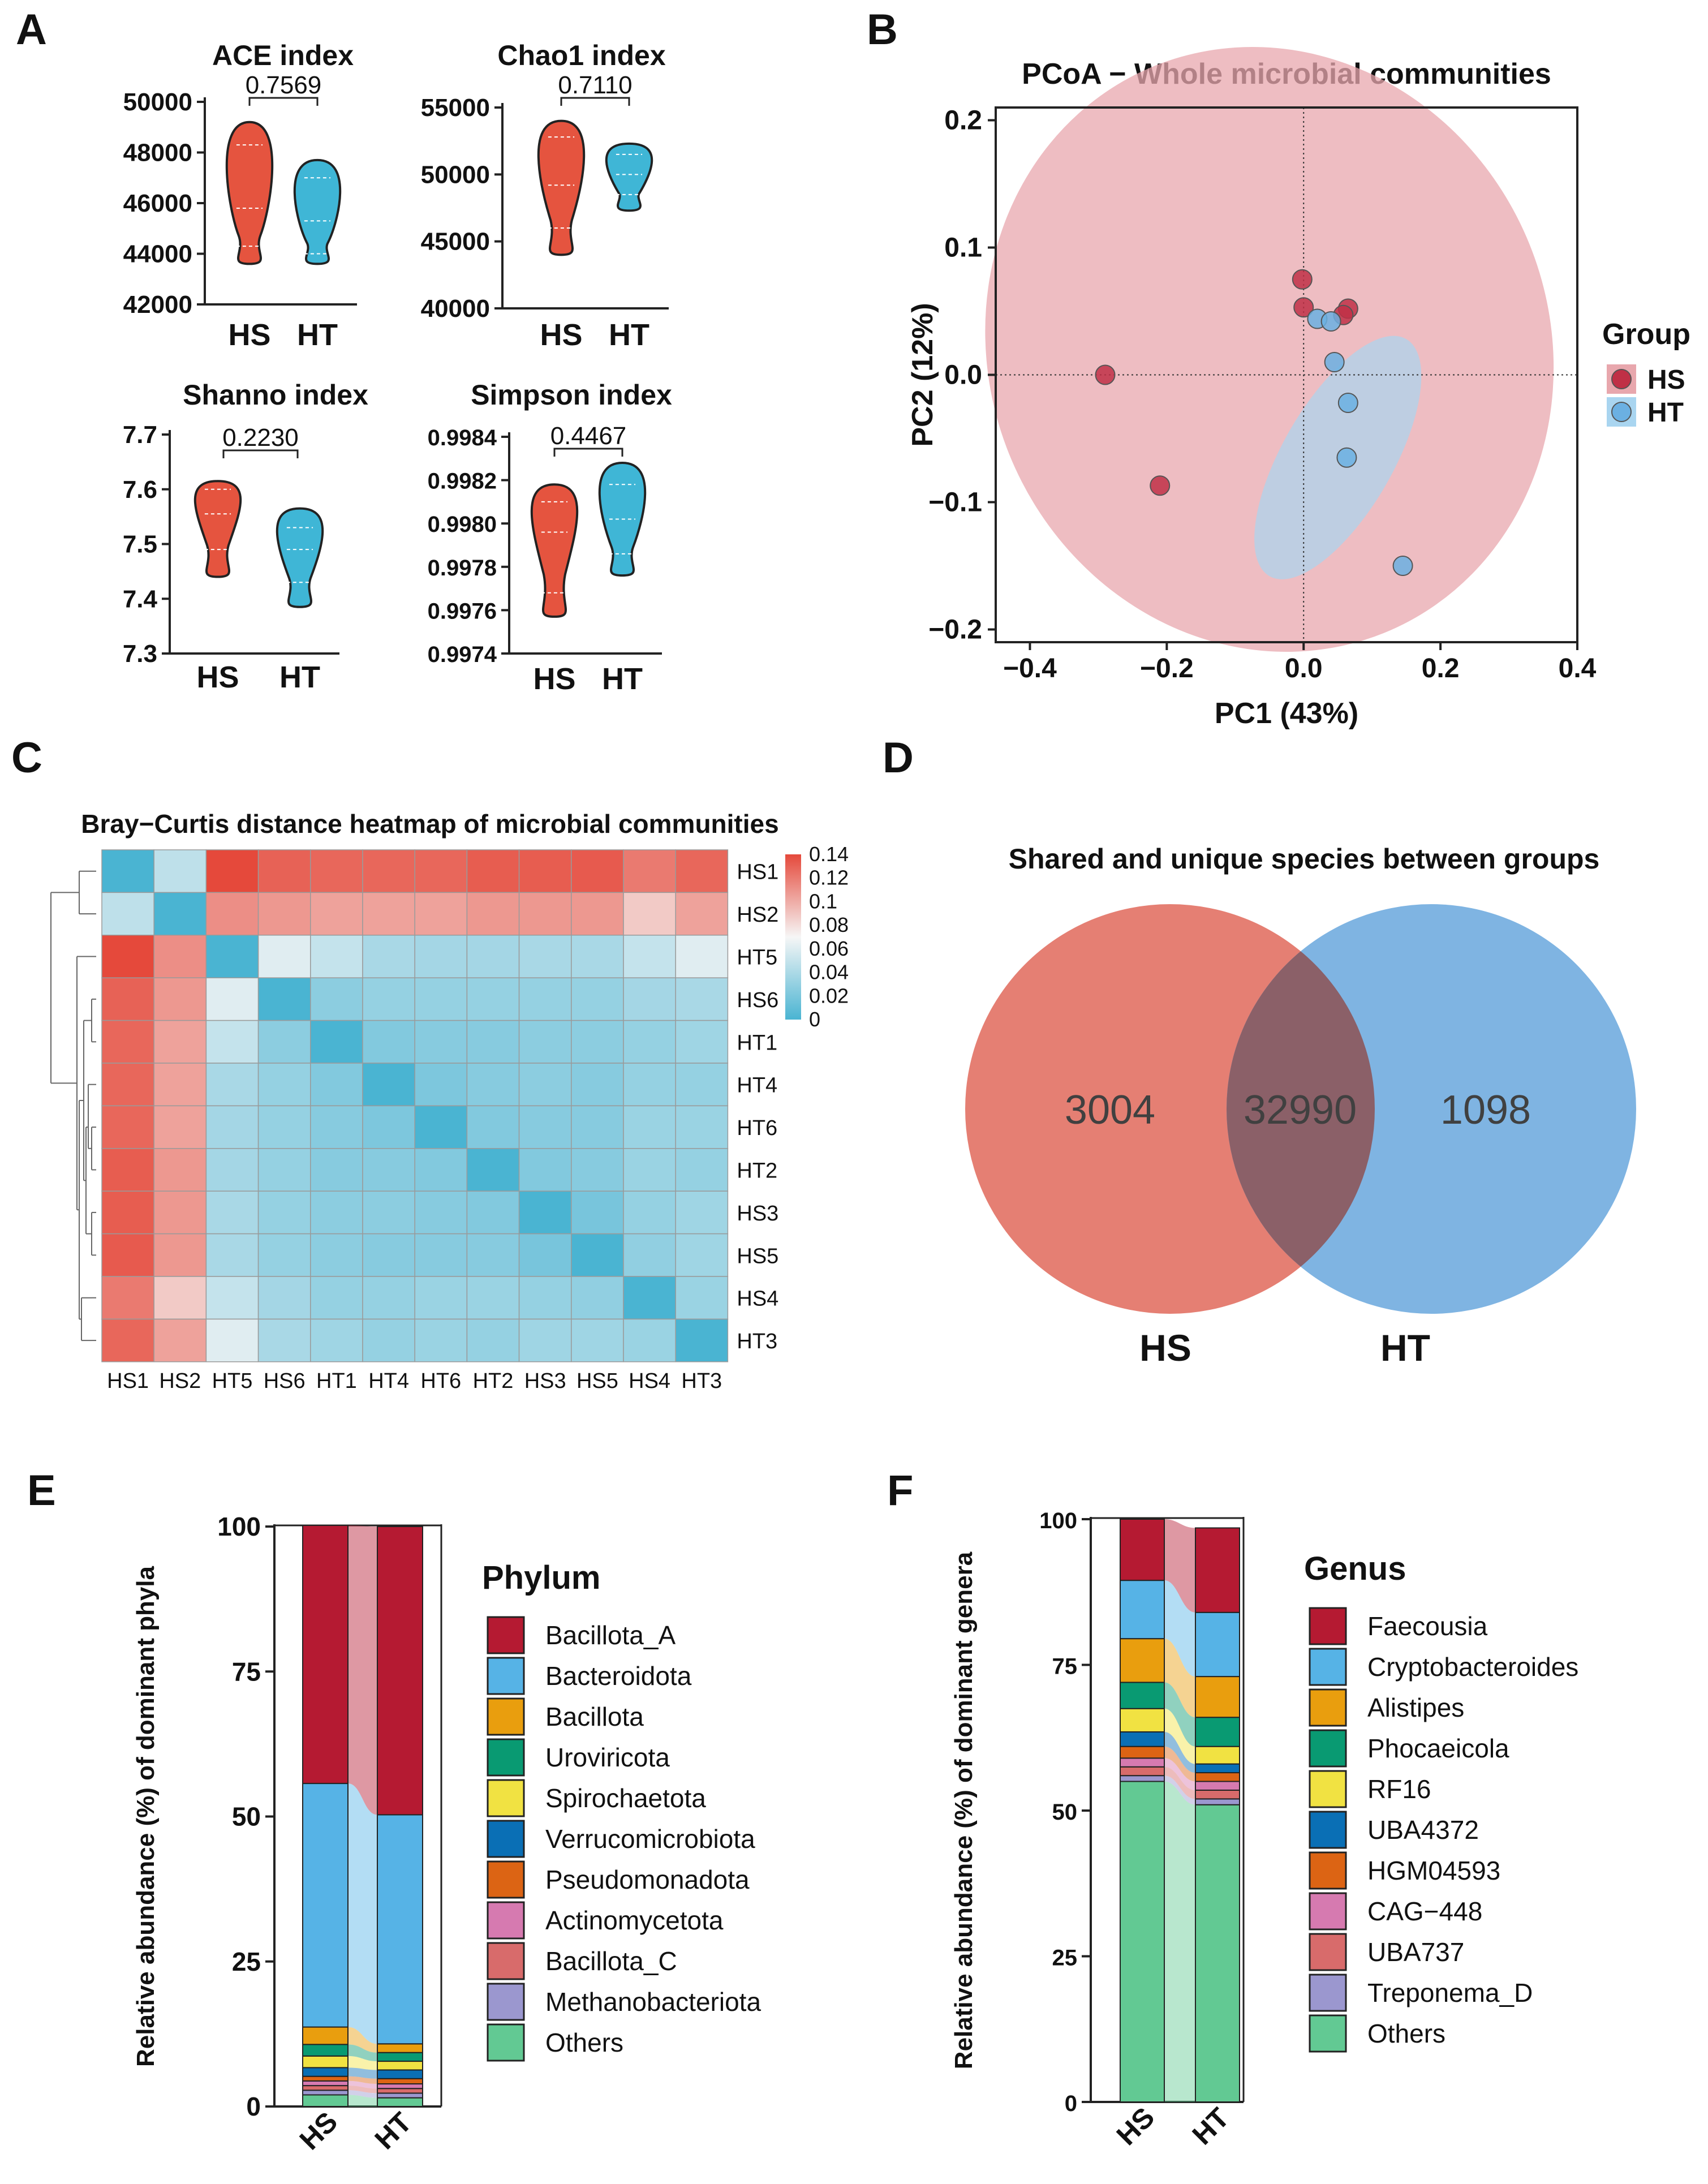  What do you see at coordinates (1433, 1870) in the screenshot?
I see `legend-label: HGM04593` at bounding box center [1433, 1870].